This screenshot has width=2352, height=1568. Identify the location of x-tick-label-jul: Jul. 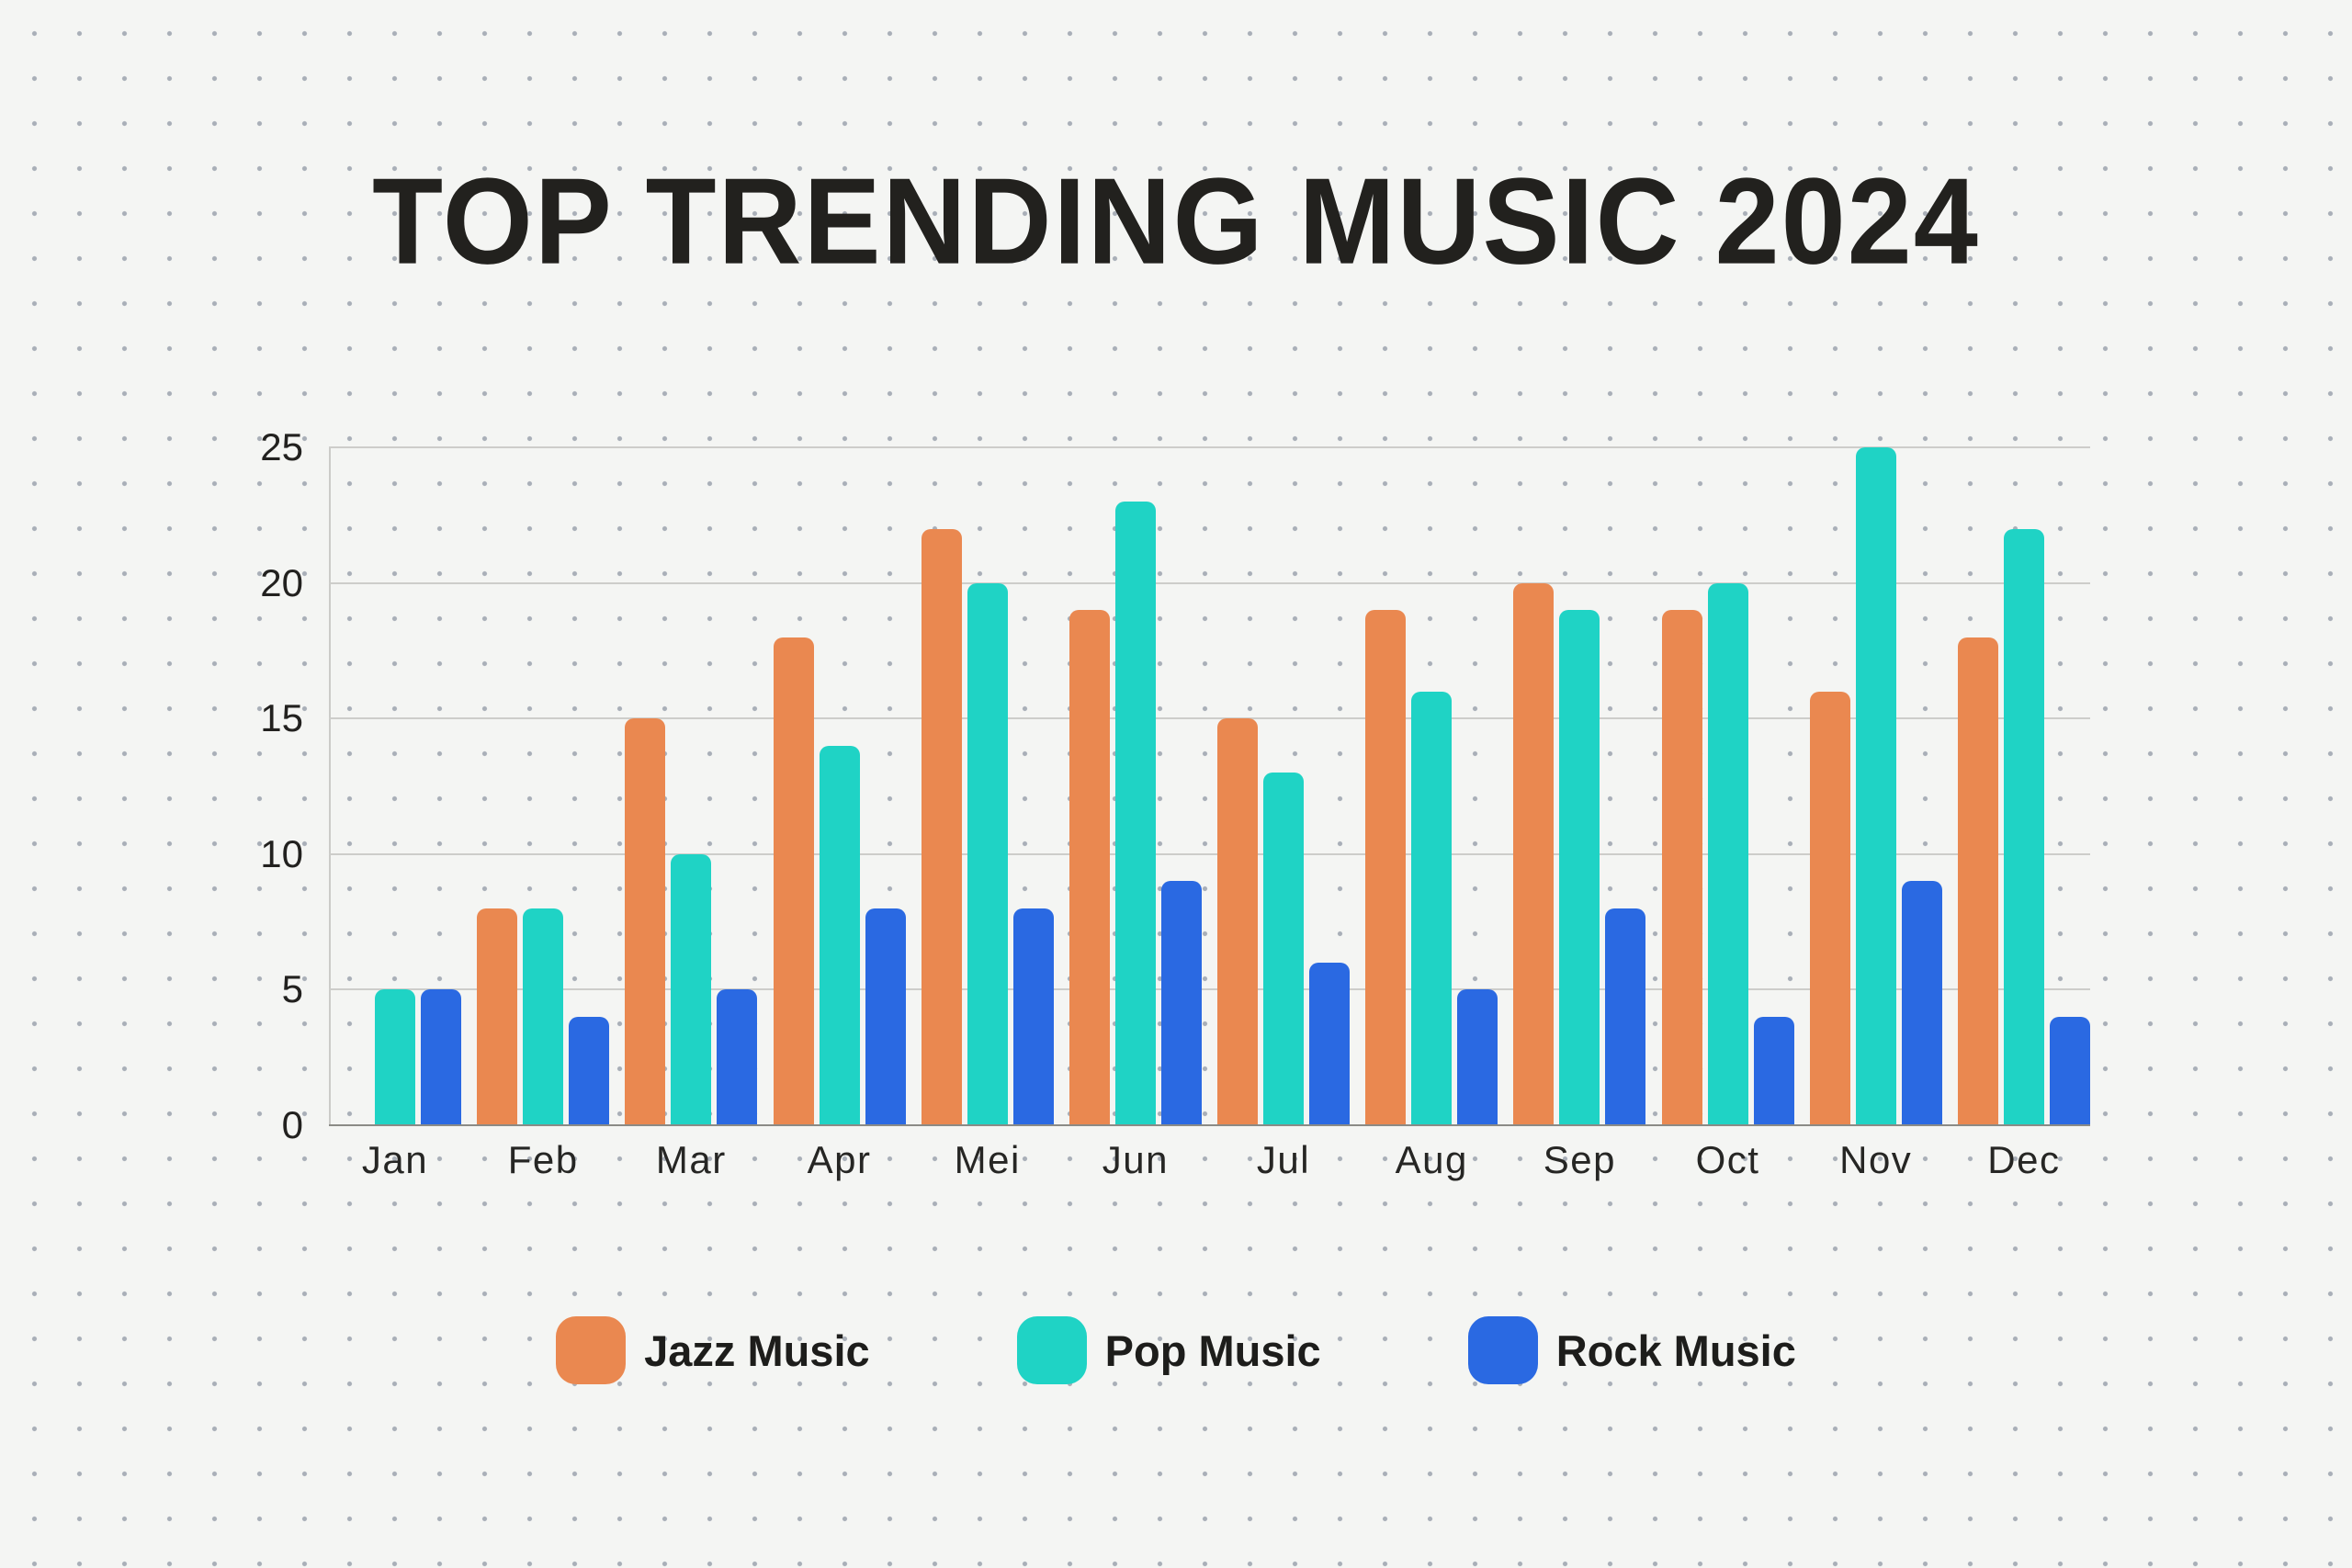
(1284, 1159).